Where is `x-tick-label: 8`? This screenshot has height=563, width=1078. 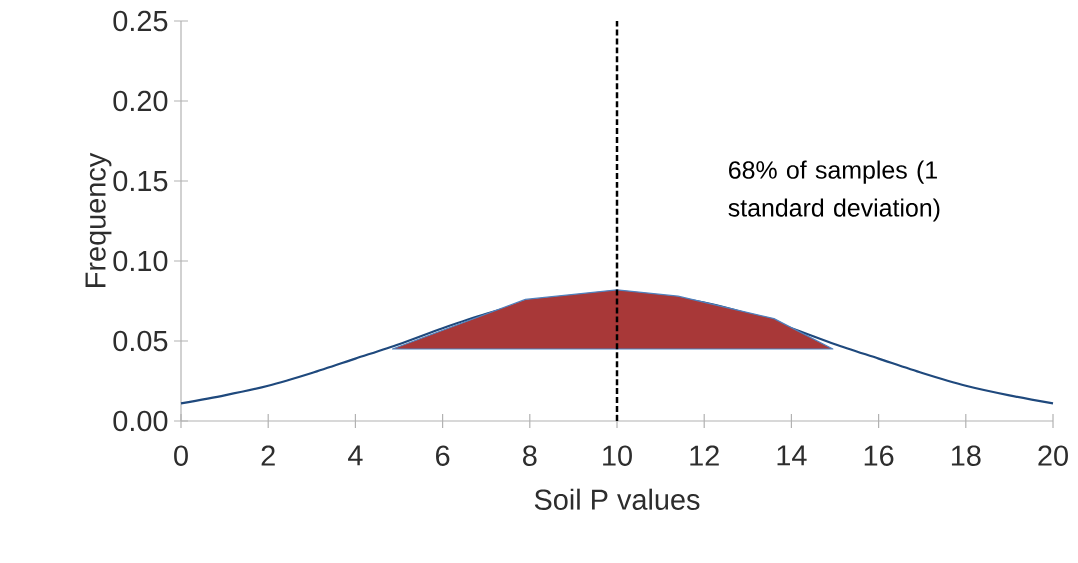
x-tick-label: 8 is located at coordinates (530, 455).